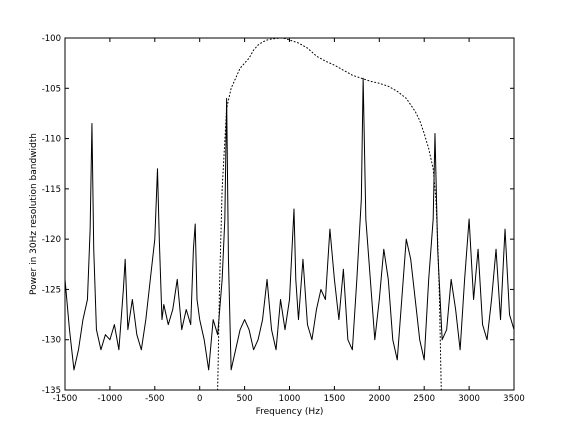 This screenshot has height=446, width=563. I want to click on x-tick-label: 3000, so click(469, 399).